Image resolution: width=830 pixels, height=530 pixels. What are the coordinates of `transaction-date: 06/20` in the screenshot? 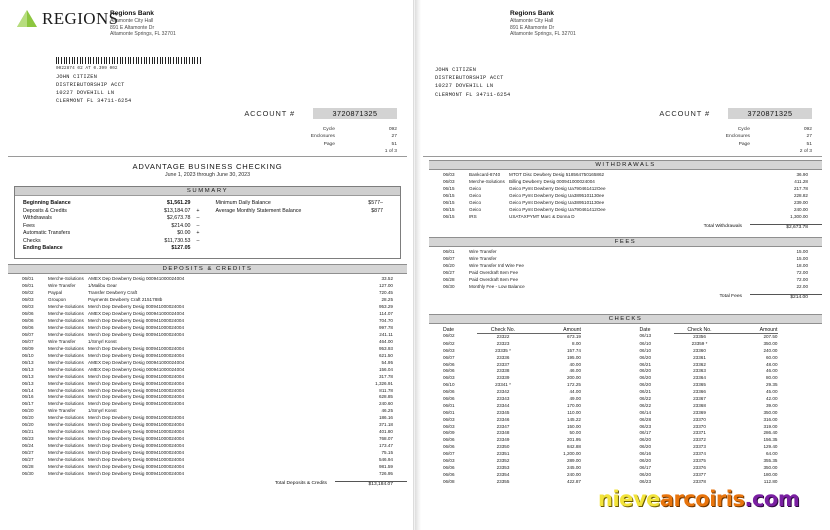 It's located at (28, 418).